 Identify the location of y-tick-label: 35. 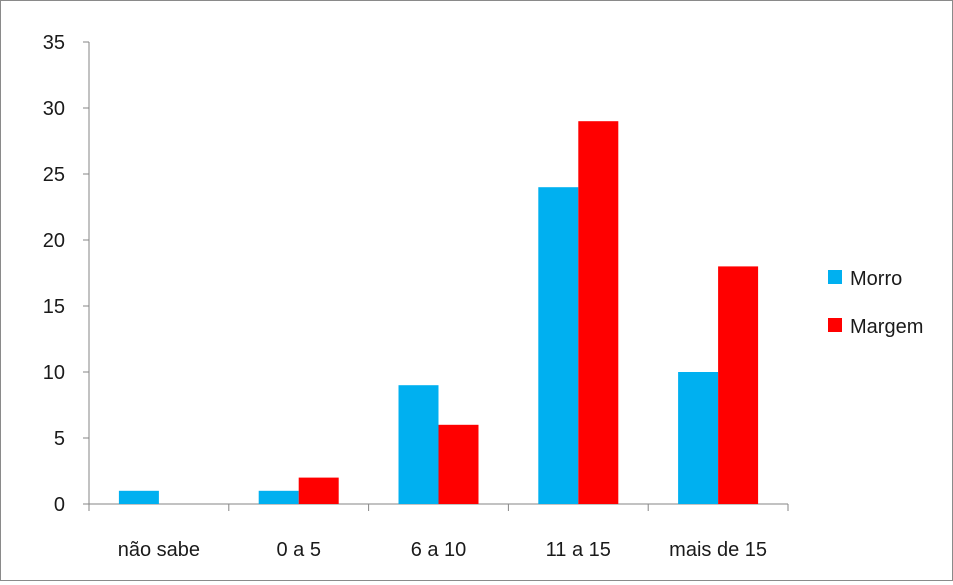
(54, 43).